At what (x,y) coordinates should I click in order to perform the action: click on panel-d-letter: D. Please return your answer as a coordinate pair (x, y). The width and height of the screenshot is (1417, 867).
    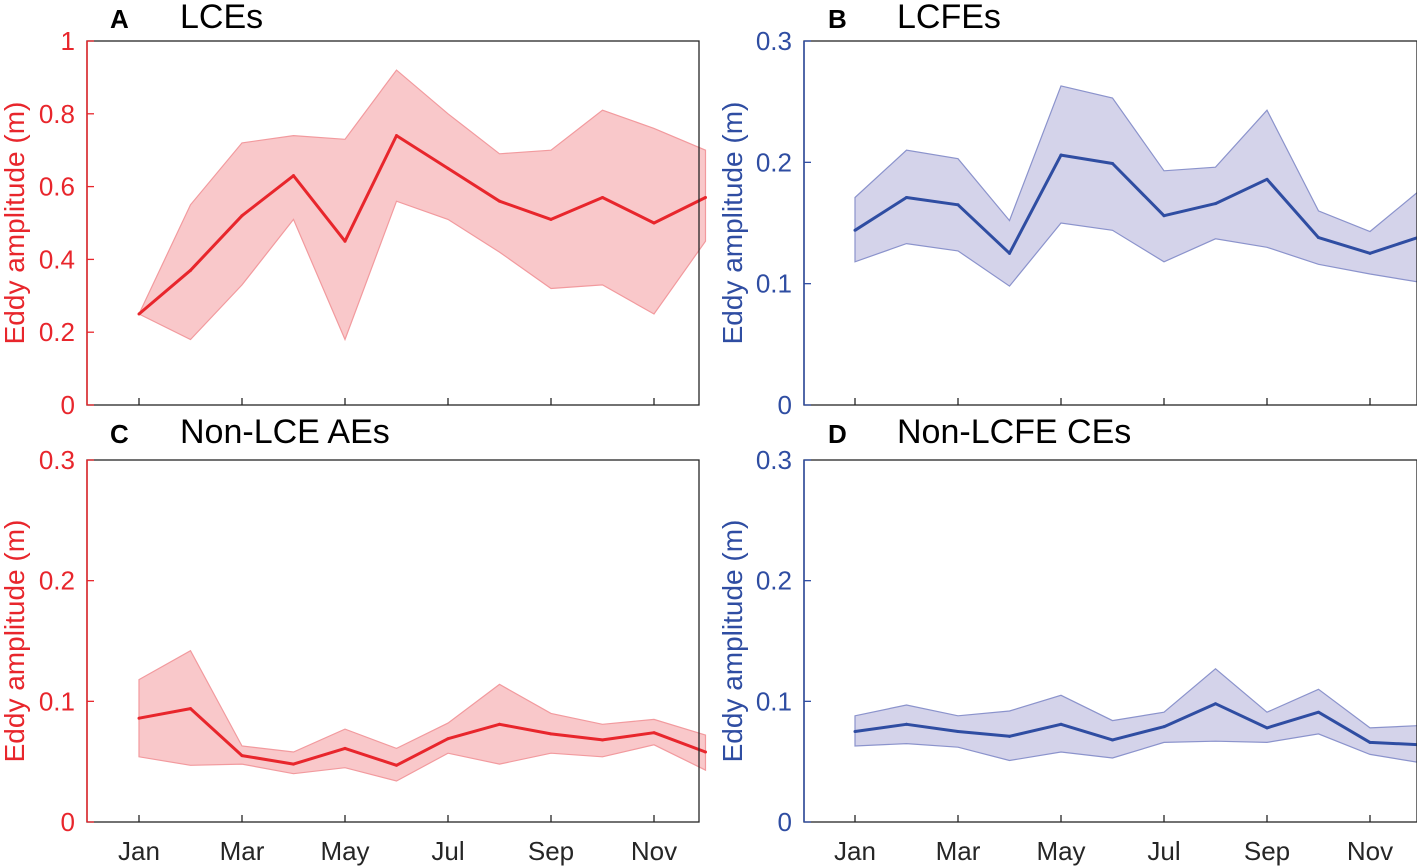
    Looking at the image, I should click on (837, 434).